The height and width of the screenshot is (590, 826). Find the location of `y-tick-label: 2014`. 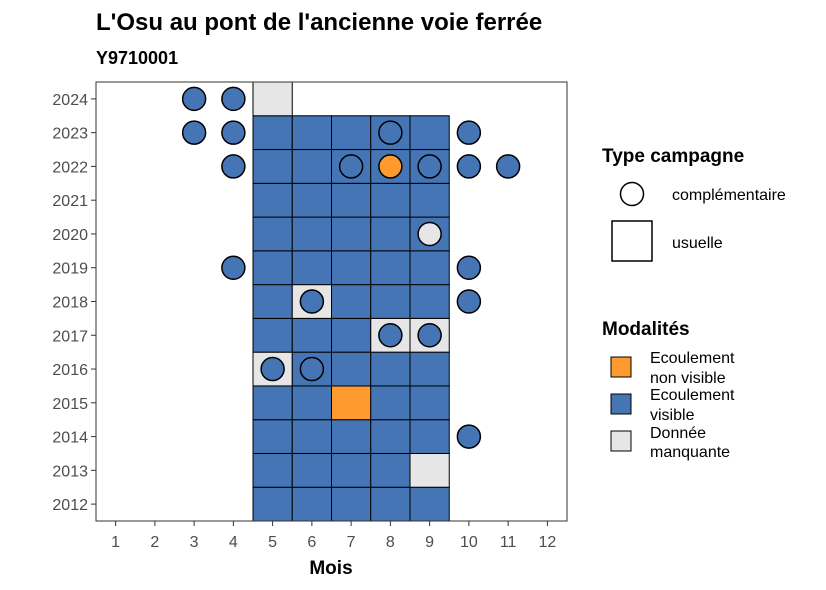

y-tick-label: 2014 is located at coordinates (70, 438).